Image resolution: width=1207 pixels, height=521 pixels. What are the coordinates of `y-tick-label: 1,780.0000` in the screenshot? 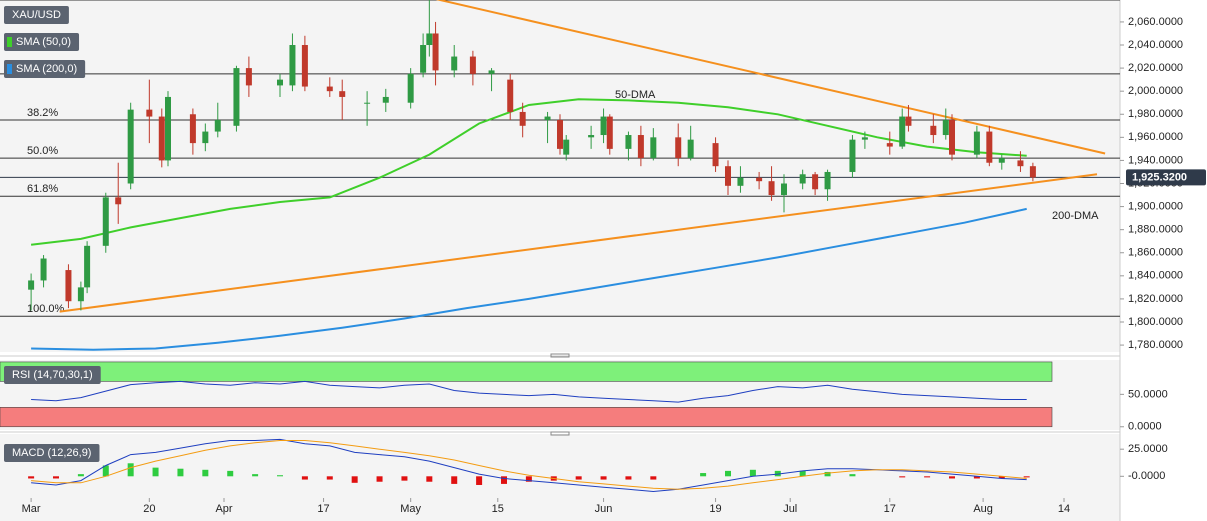 It's located at (1155, 345).